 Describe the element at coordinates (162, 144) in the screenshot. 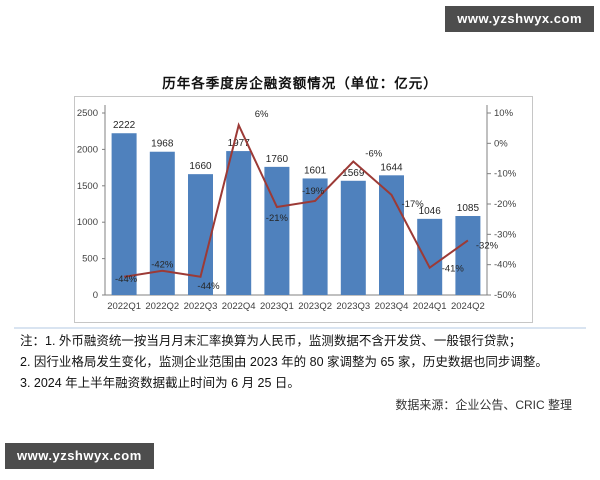

I see `bar-value-label: 1968` at that location.